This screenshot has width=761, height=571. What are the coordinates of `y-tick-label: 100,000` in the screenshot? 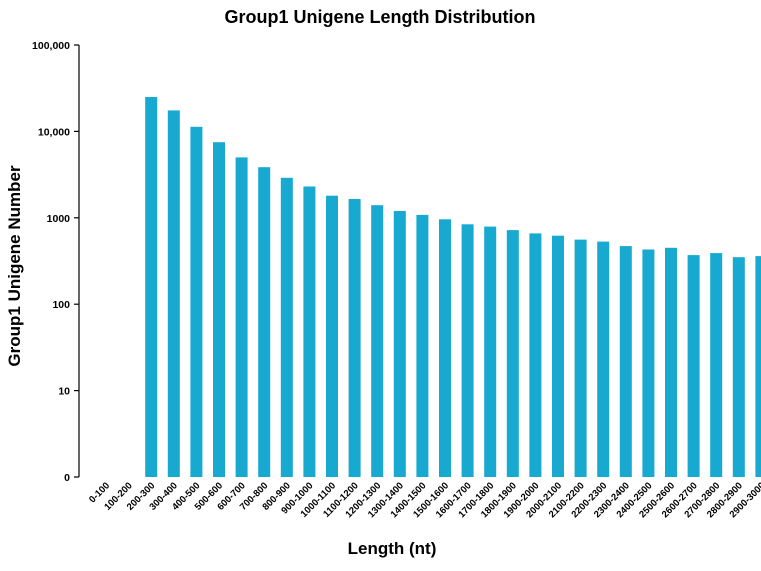 It's located at (51, 46).